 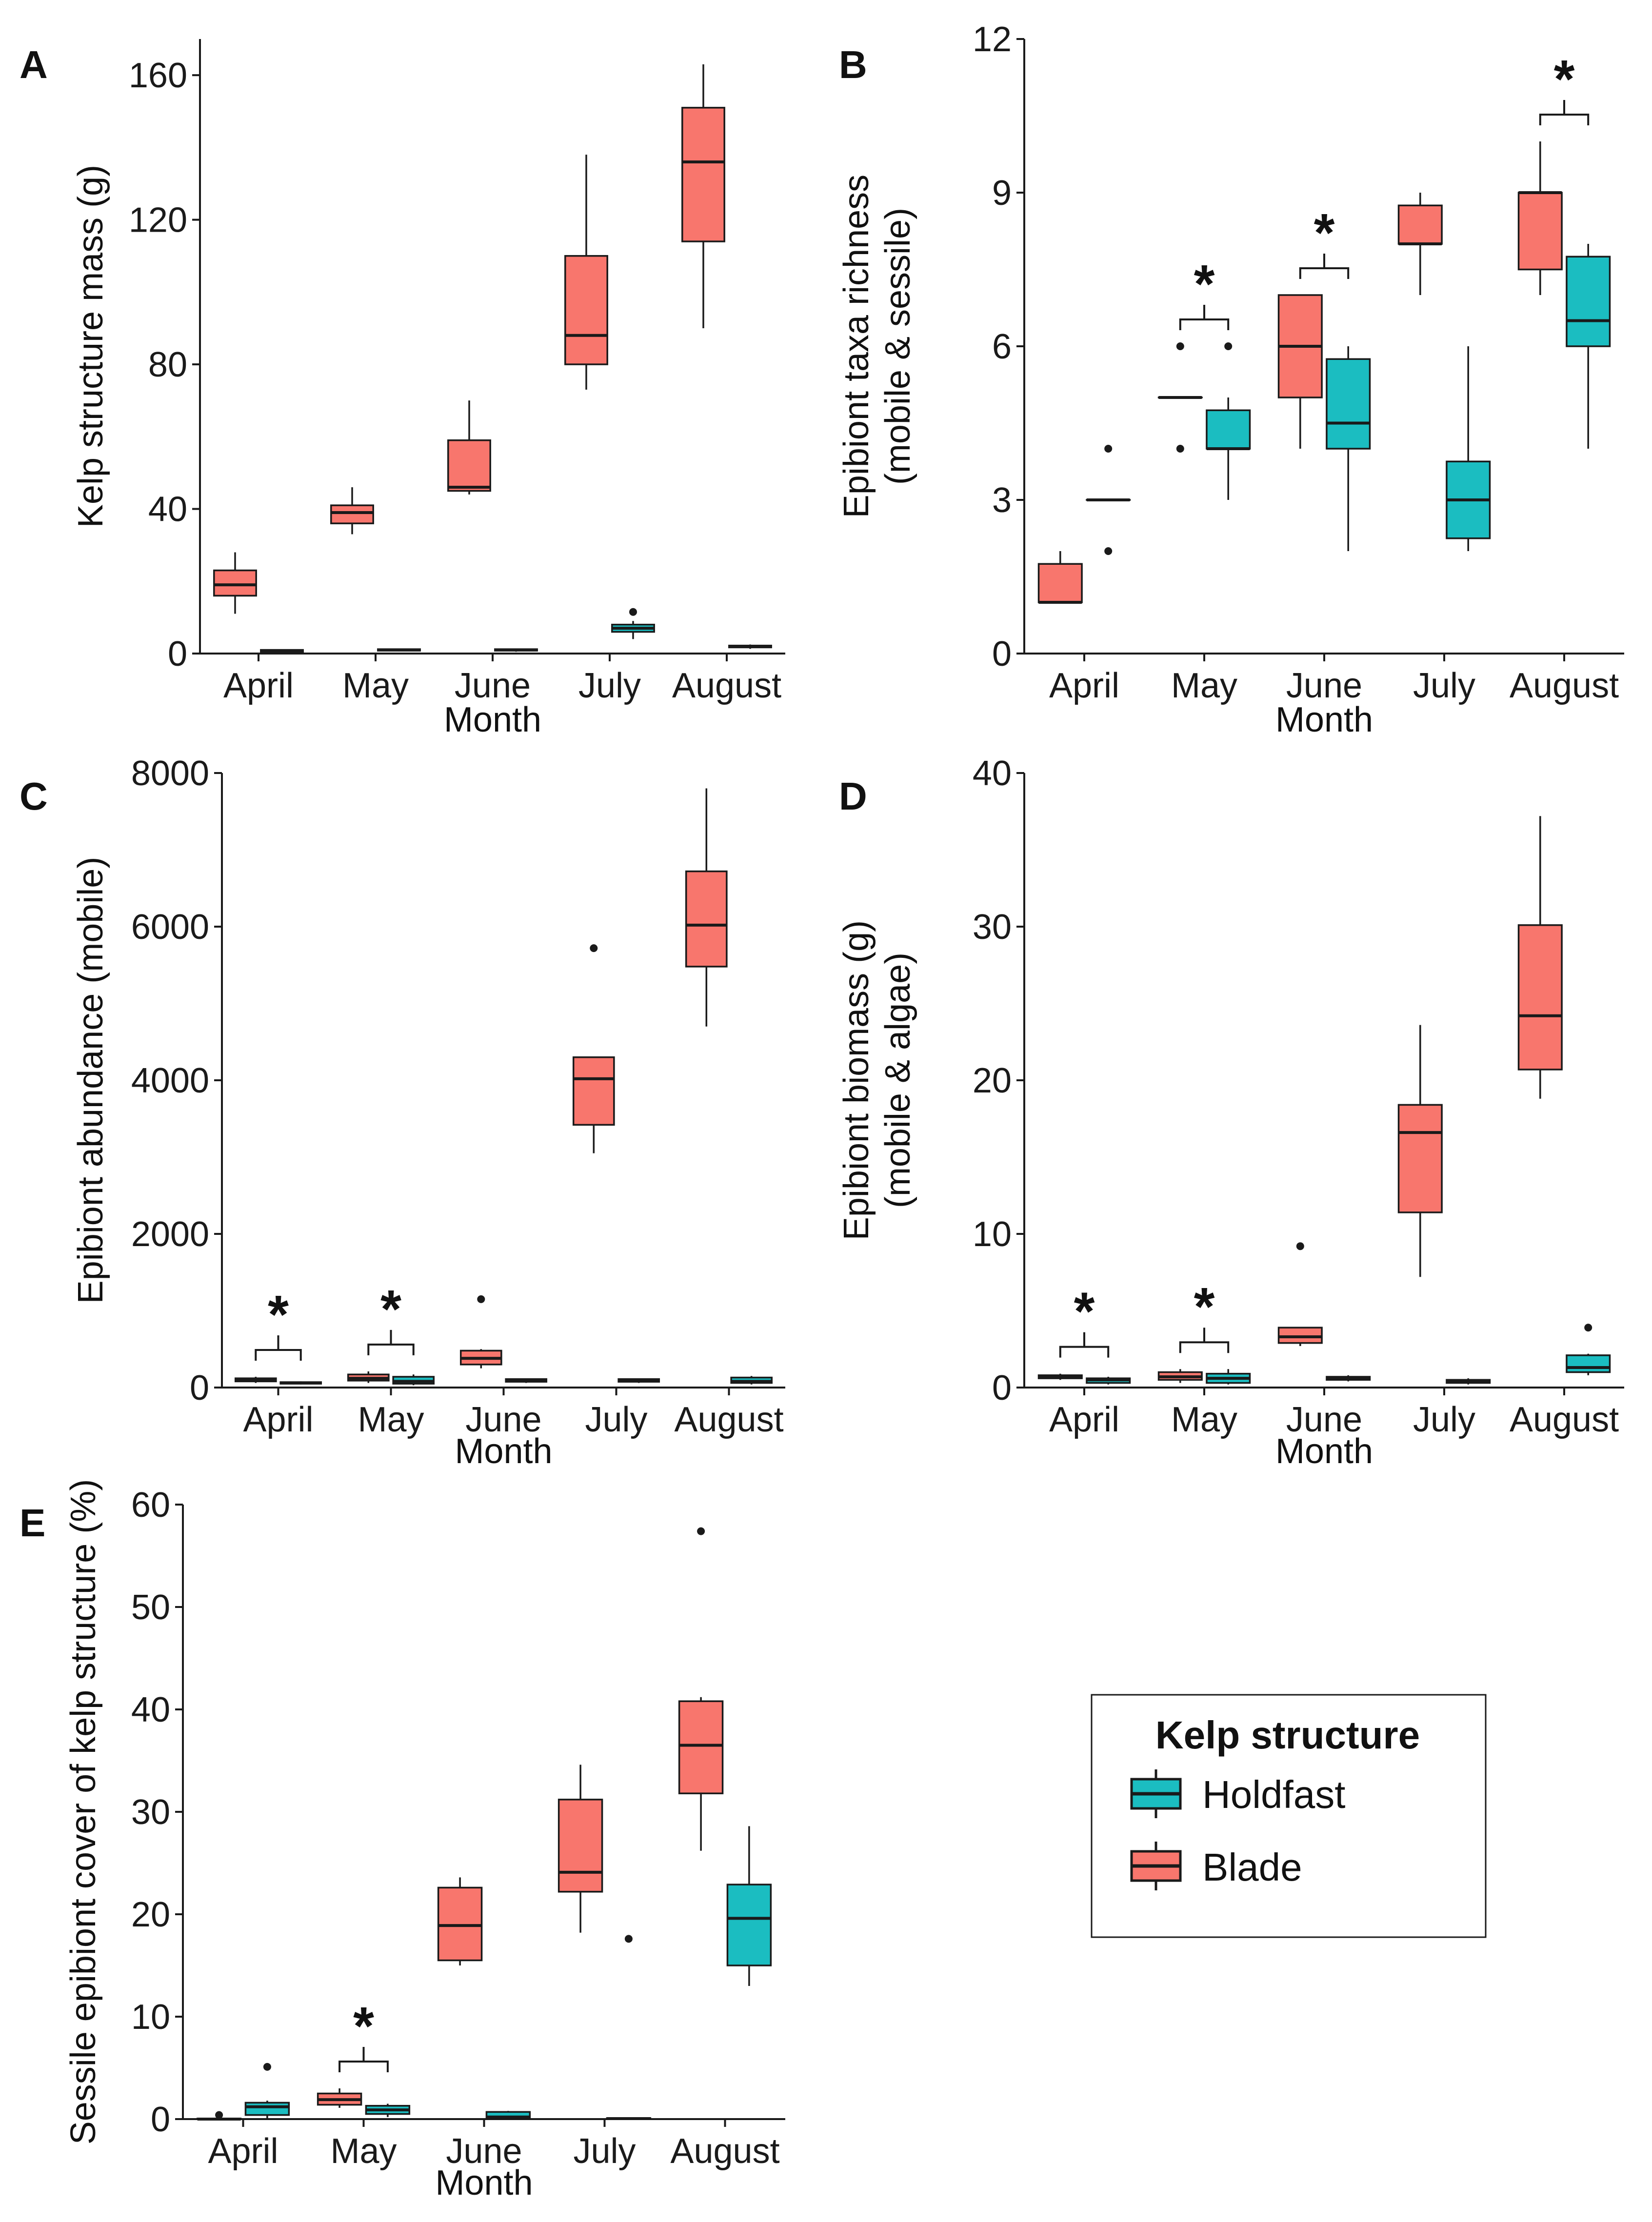 What do you see at coordinates (897, 1080) in the screenshot?
I see `y-axis-title-line2: (mobile & algae)` at bounding box center [897, 1080].